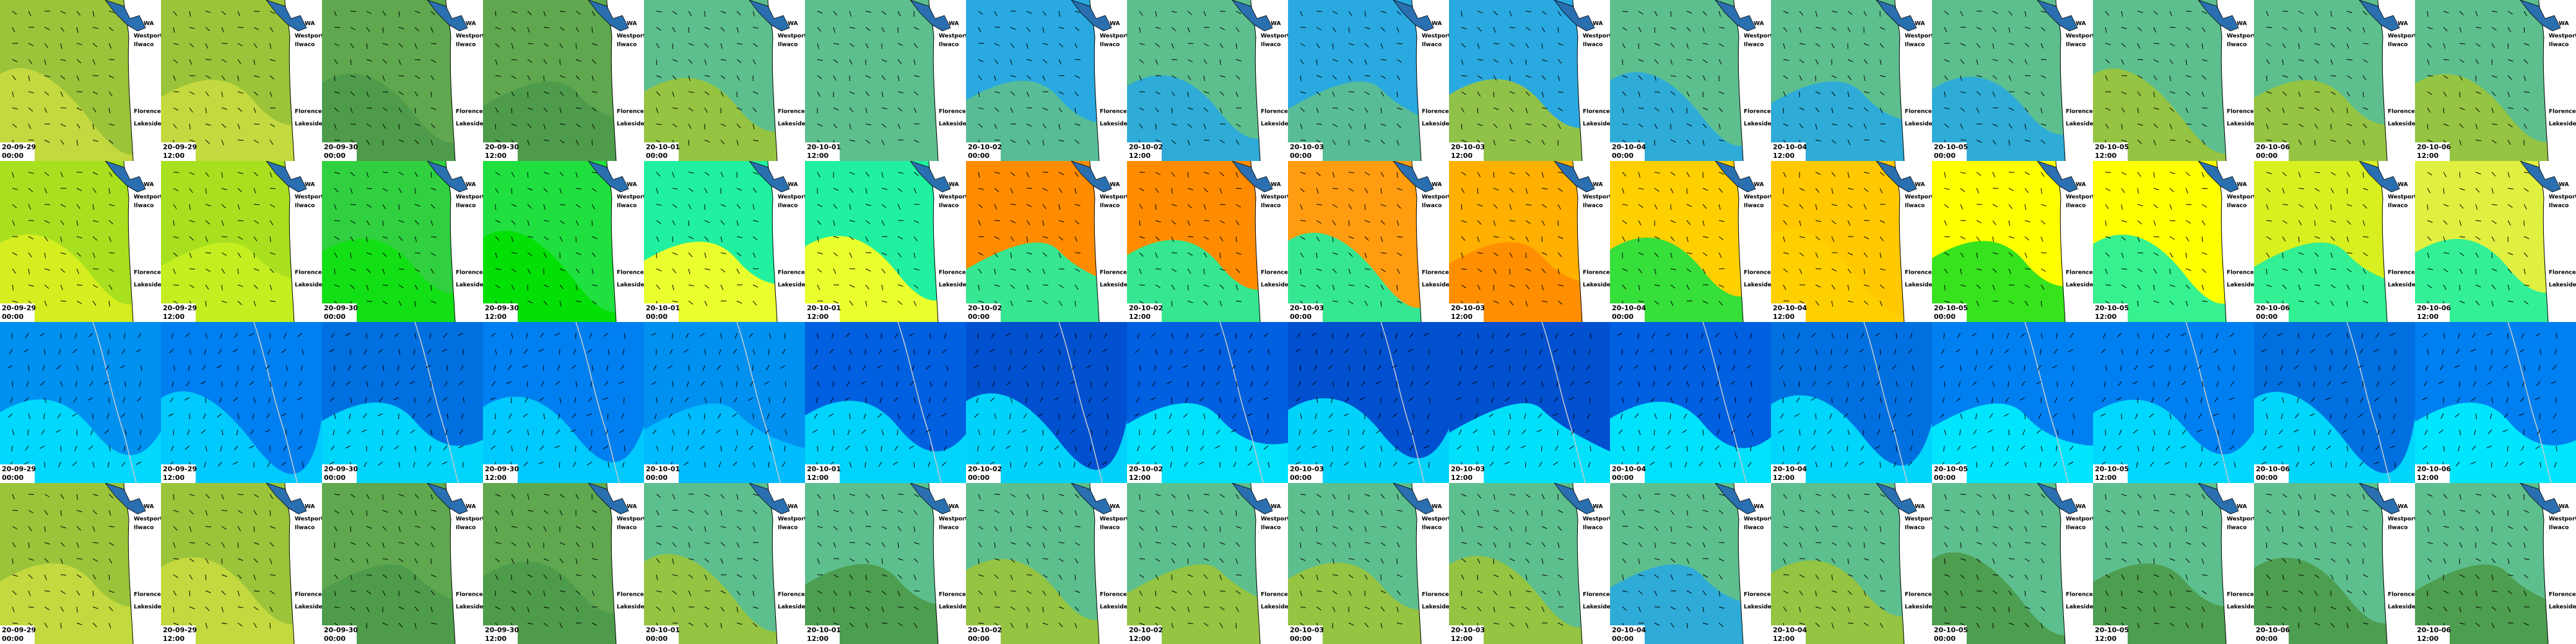 The width and height of the screenshot is (2576, 644). I want to click on island-shape, so click(286, 499).